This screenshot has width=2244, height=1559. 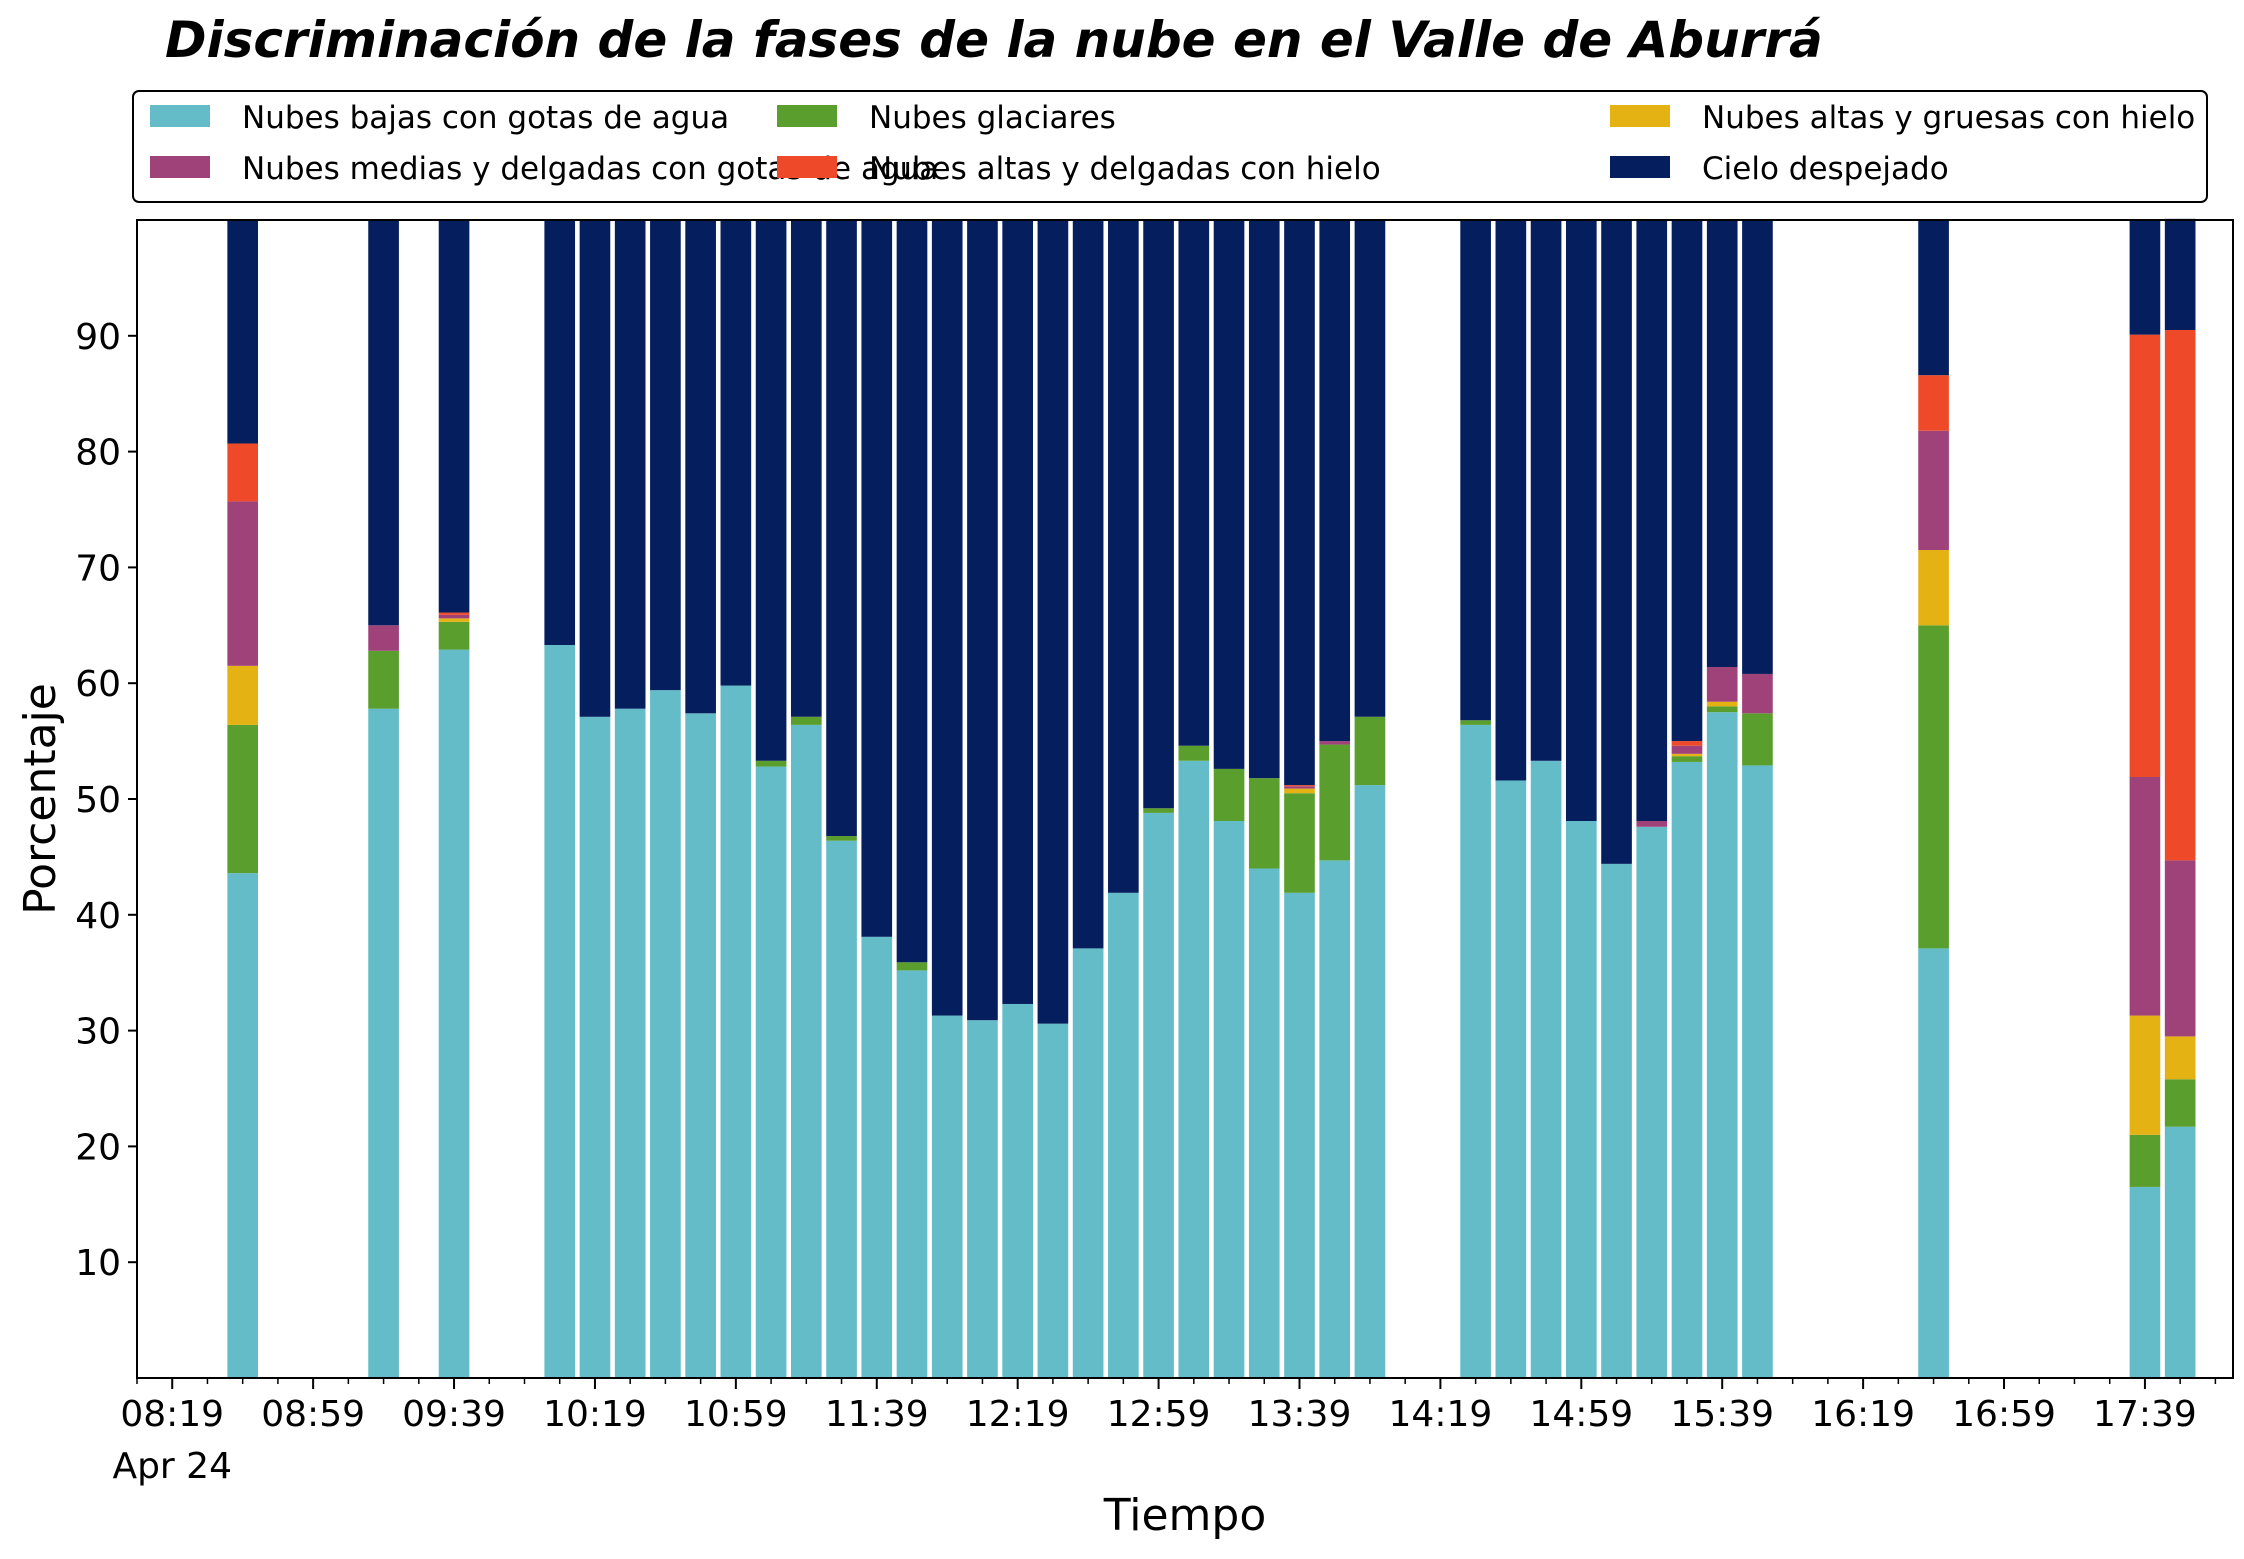 I want to click on x-tick-label-14: 17:39, so click(x=2145, y=1414).